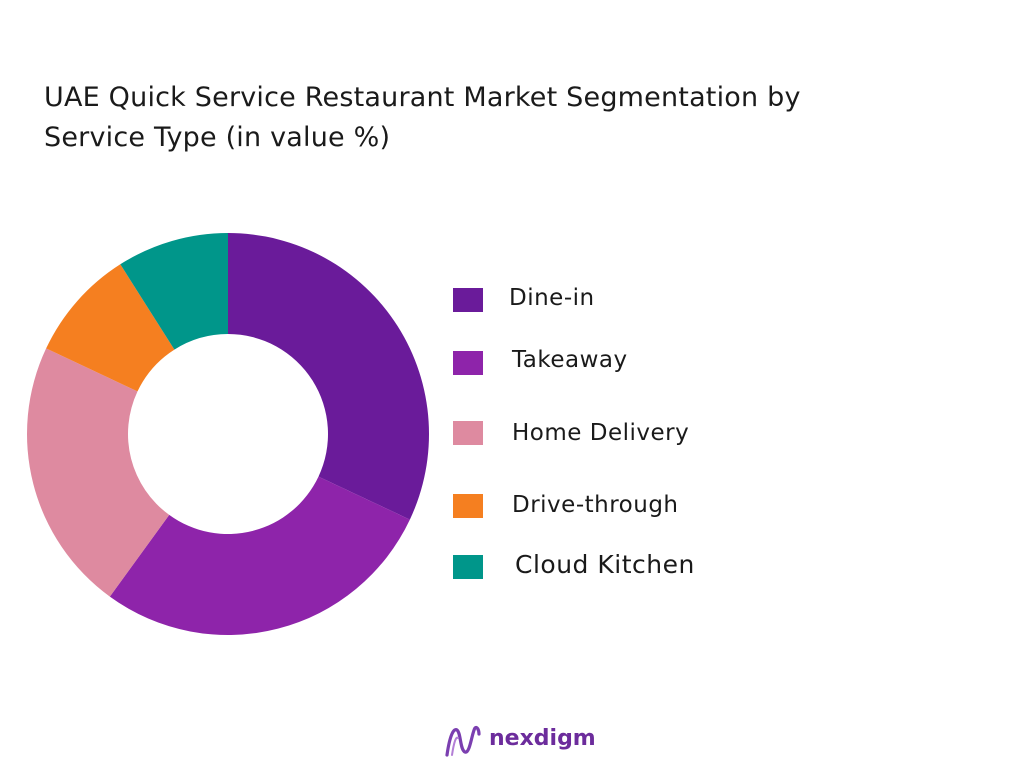  What do you see at coordinates (468, 433) in the screenshot?
I see `legend-swatch-home-delivery` at bounding box center [468, 433].